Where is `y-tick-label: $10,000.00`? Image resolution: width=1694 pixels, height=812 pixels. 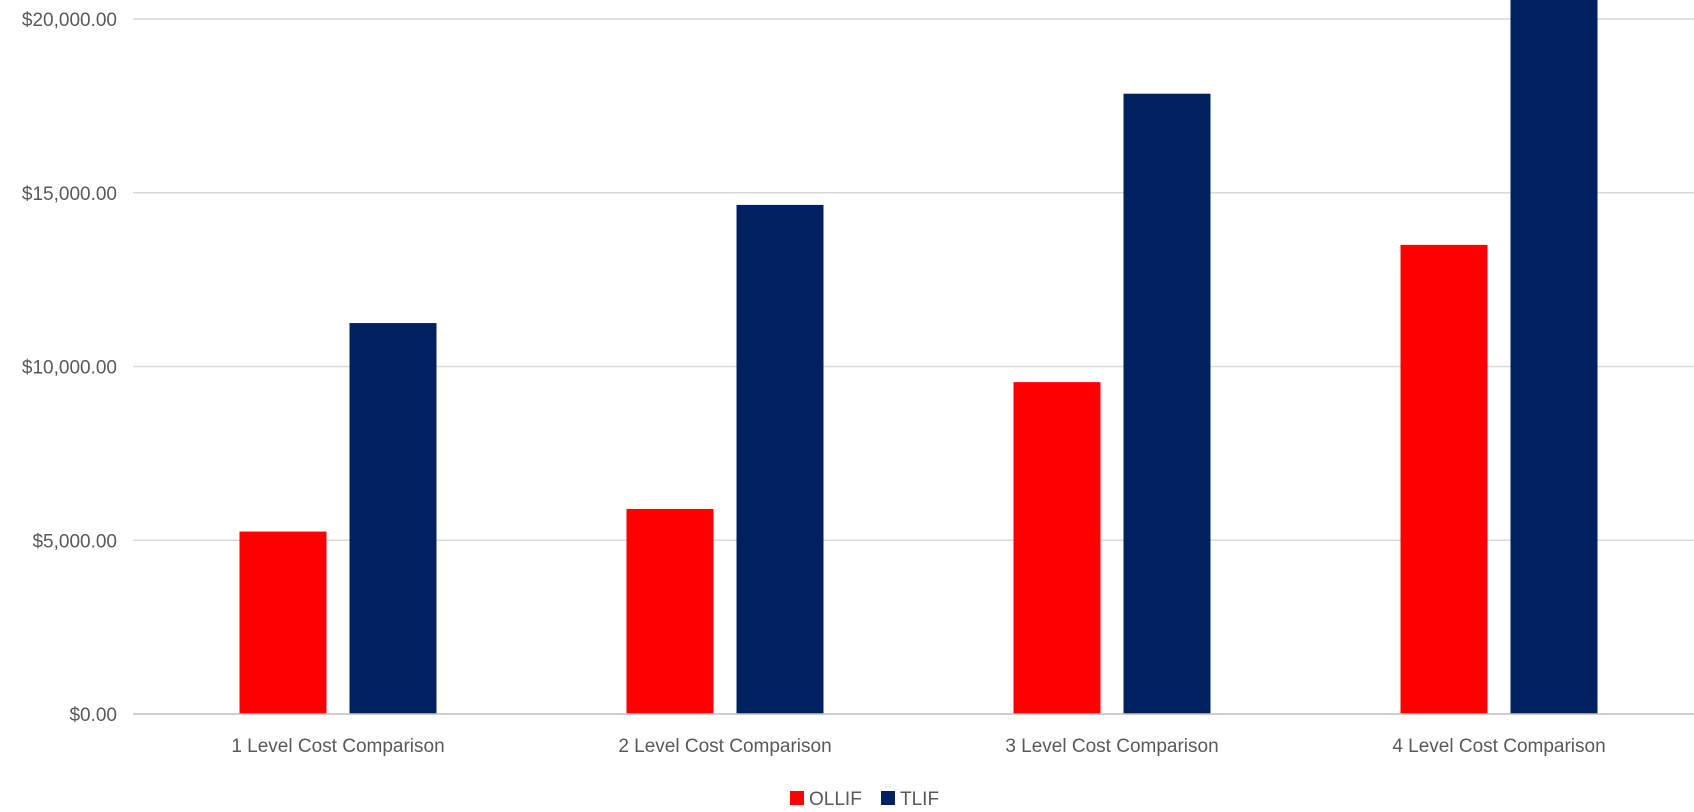 y-tick-label: $10,000.00 is located at coordinates (69, 368).